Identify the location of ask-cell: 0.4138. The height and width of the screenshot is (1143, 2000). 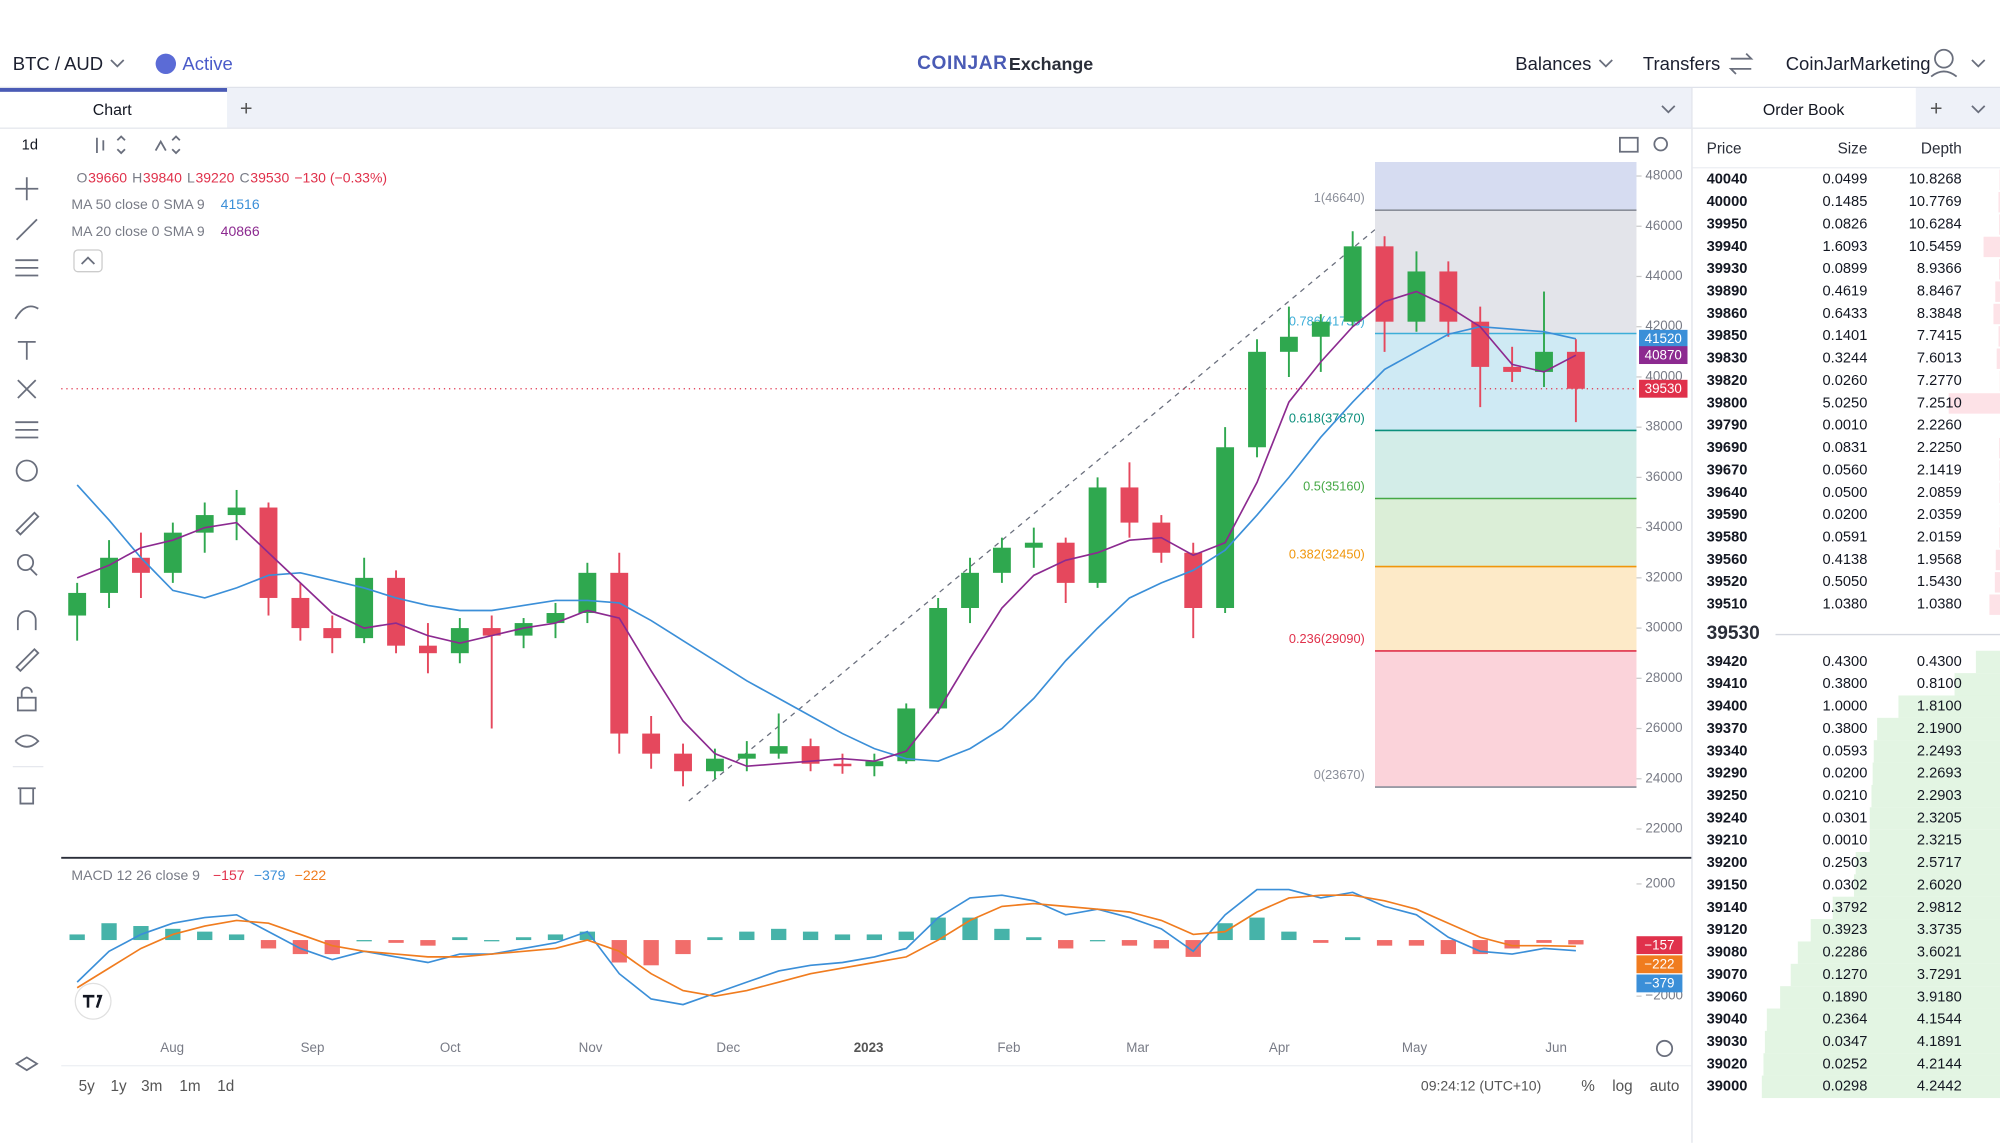
(1845, 560).